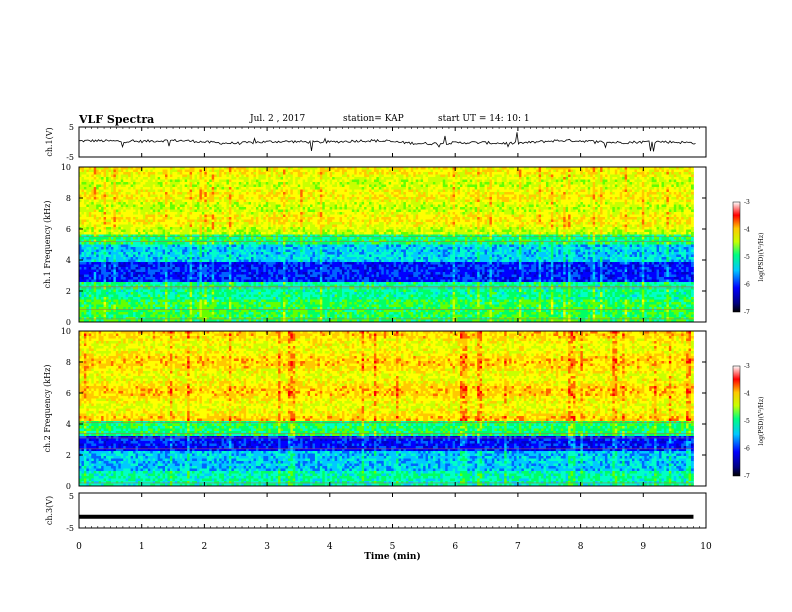 The height and width of the screenshot is (612, 792). What do you see at coordinates (581, 547) in the screenshot?
I see `x-tick-label: 8` at bounding box center [581, 547].